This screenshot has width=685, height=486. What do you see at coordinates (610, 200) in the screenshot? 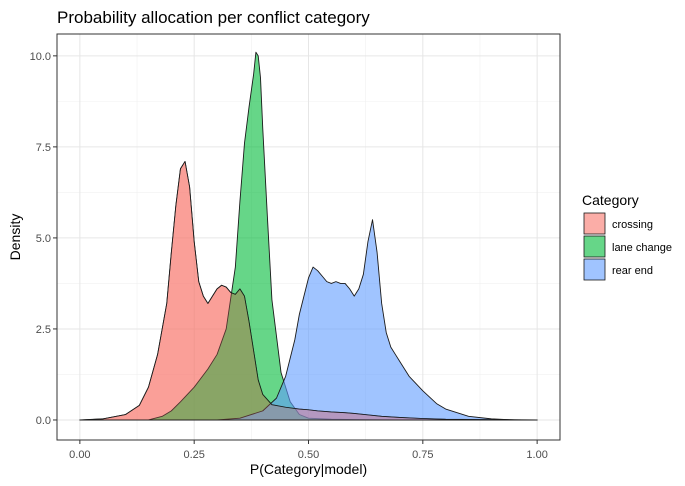
I see `legend-title: Category` at bounding box center [610, 200].